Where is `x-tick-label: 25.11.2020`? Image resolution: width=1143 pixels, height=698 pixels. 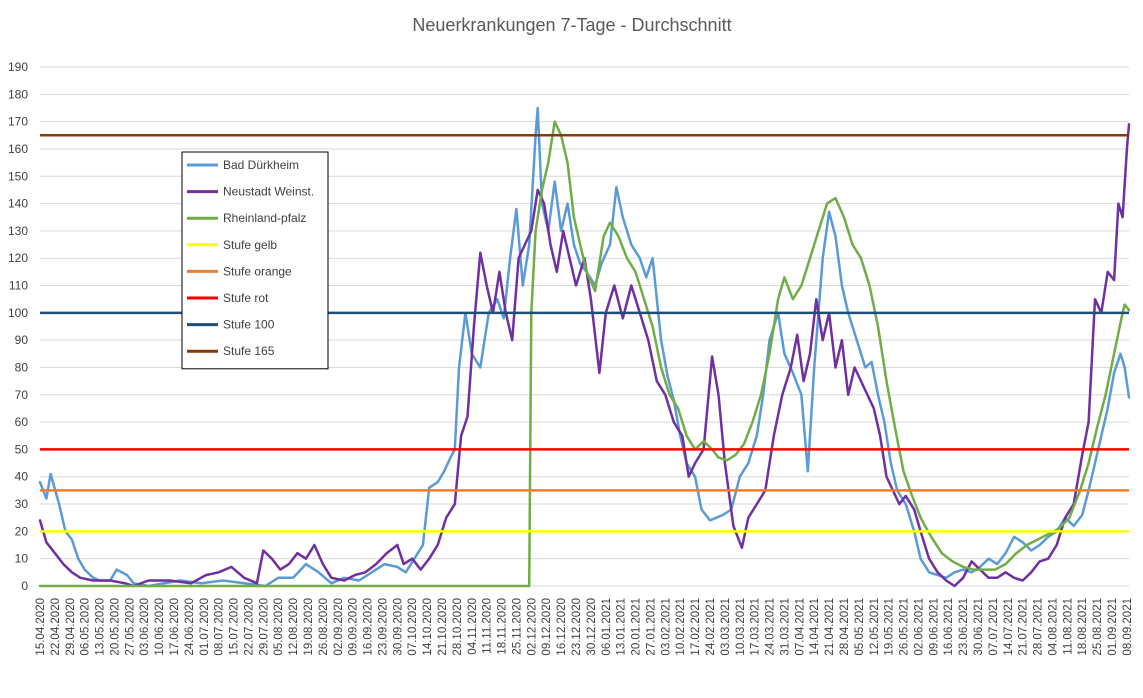
x-tick-label: 25.11.2020 is located at coordinates (517, 626).